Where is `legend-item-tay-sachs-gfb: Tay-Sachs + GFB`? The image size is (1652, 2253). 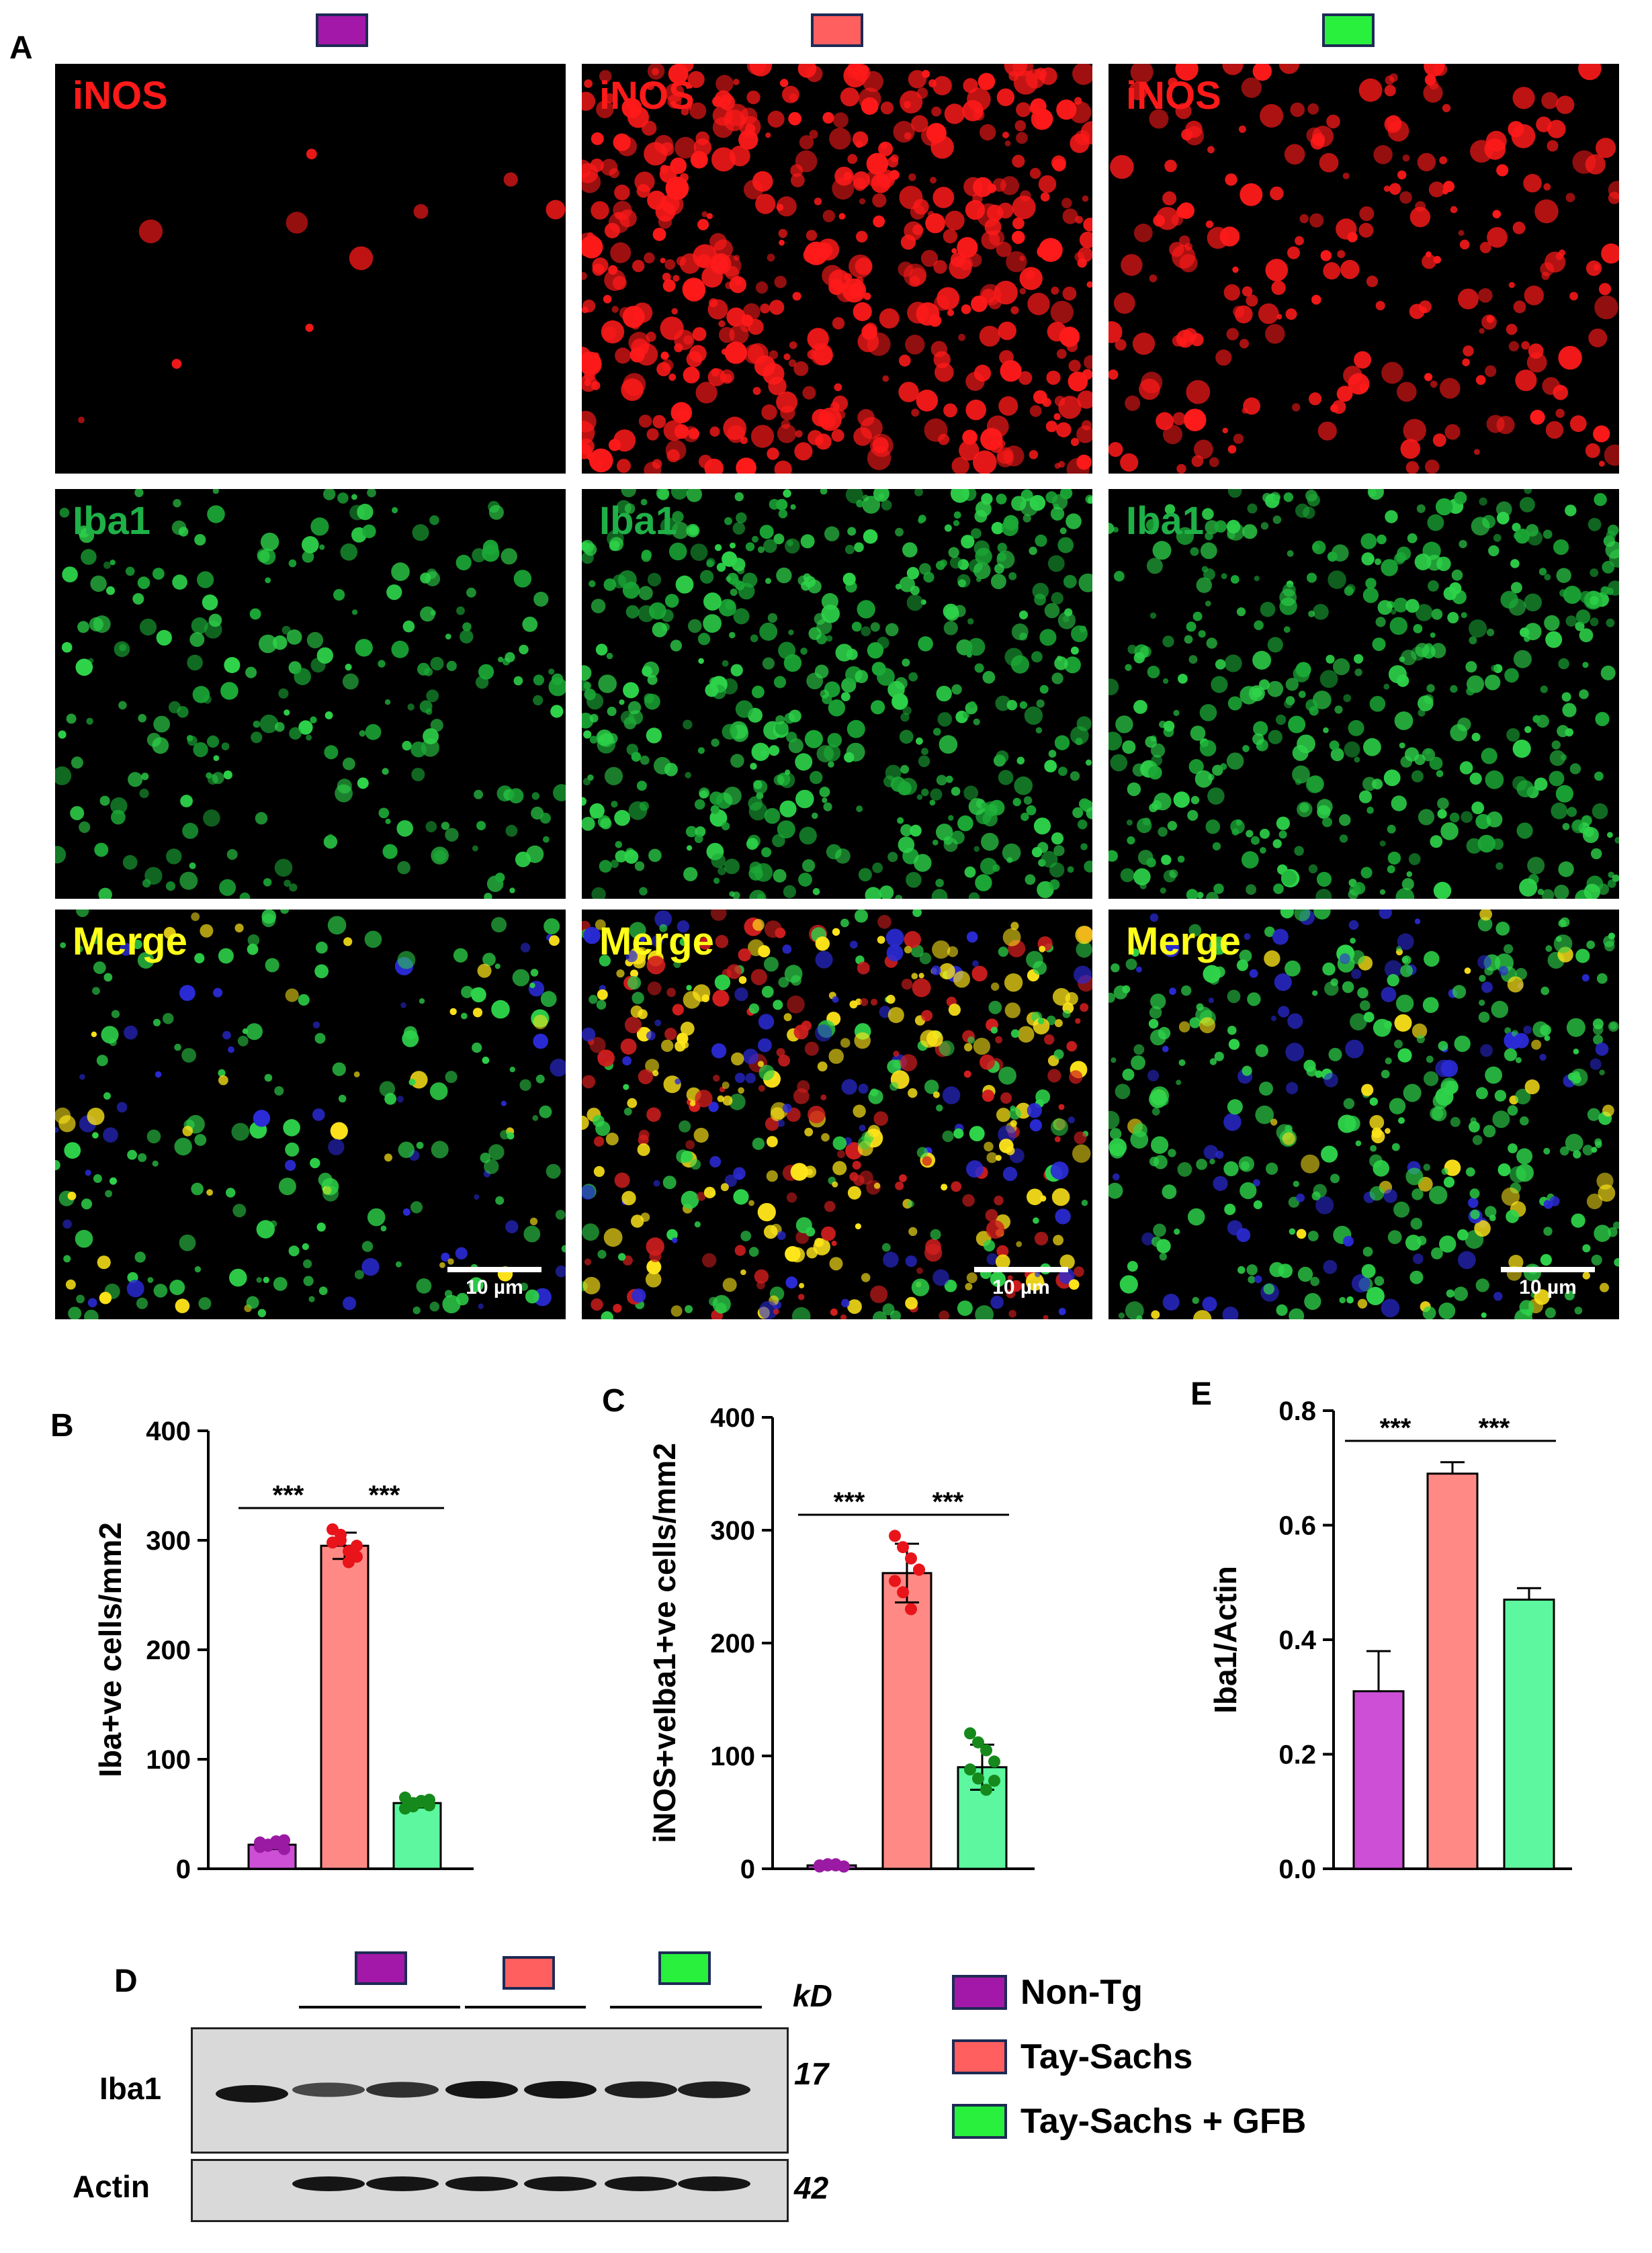 legend-item-tay-sachs-gfb: Tay-Sachs + GFB is located at coordinates (1129, 2121).